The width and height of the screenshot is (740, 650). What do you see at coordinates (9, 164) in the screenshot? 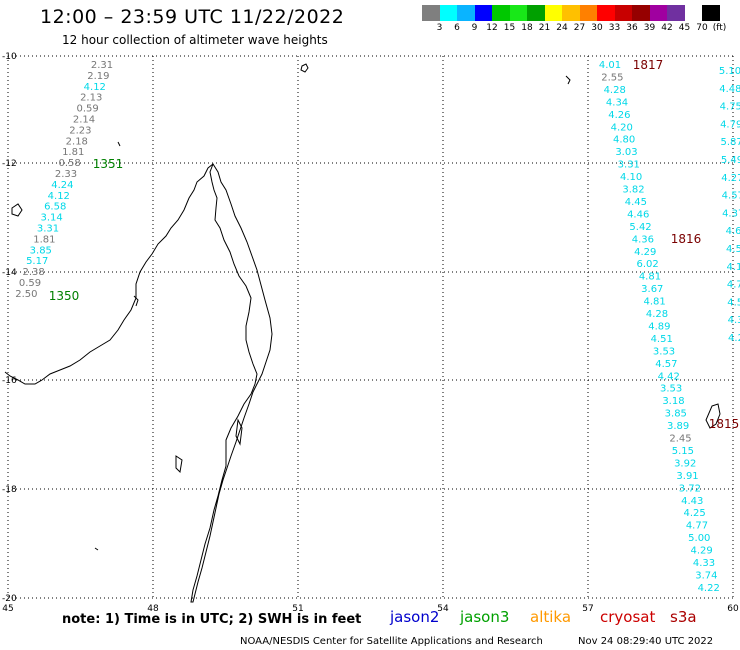
I see `lat-tick-label: -12` at bounding box center [9, 164].